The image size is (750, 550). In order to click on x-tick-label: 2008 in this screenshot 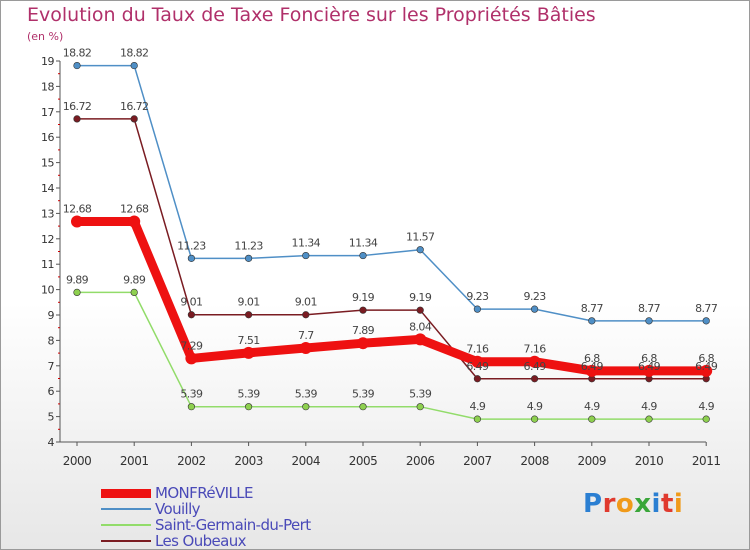, I will do `click(534, 461)`.